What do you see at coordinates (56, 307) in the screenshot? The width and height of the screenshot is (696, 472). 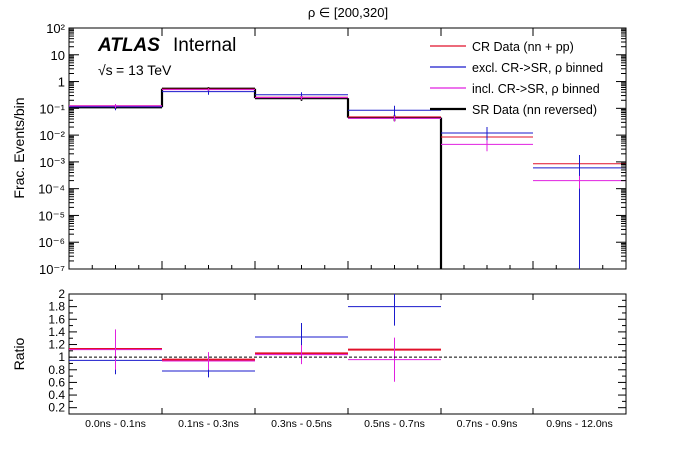 I see `ratio-y-tick-label: 1.8` at bounding box center [56, 307].